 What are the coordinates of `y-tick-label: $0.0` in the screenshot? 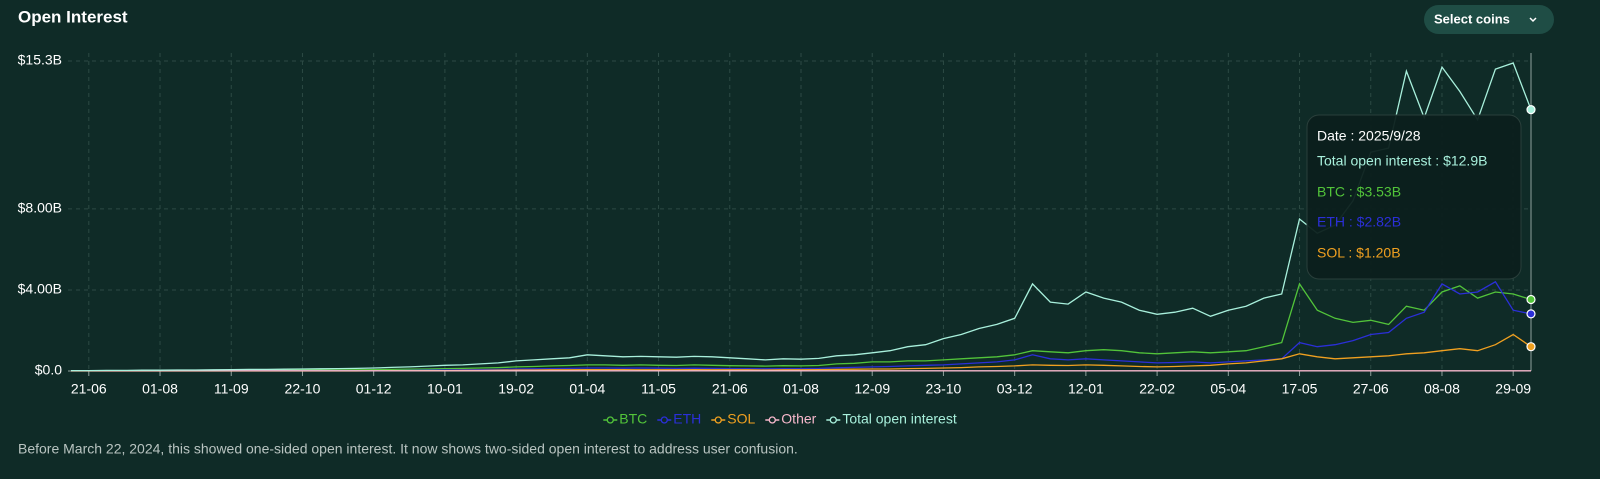 It's located at (48, 370).